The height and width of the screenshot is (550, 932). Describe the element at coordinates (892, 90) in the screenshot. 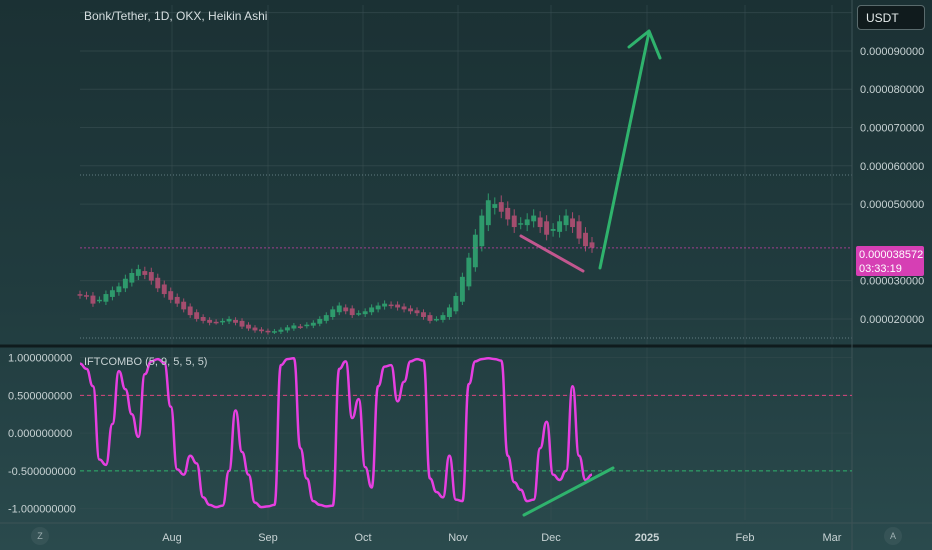

I see `price-tick-label: 0.000080000` at that location.